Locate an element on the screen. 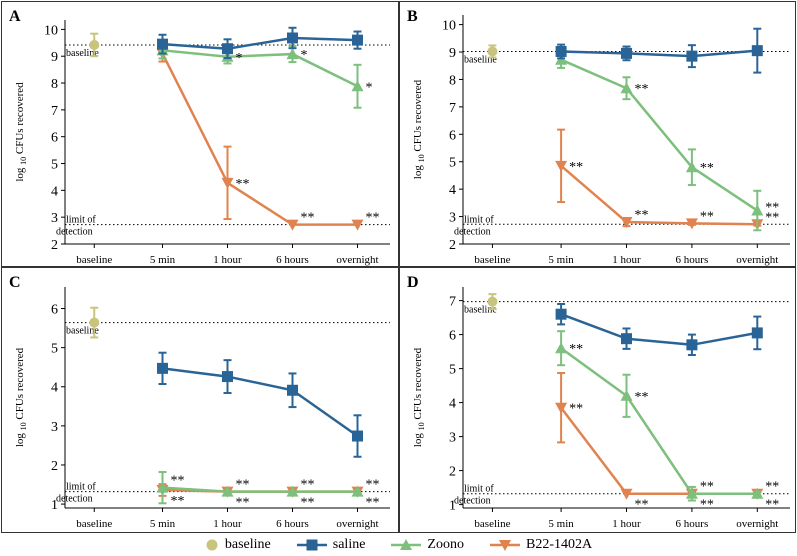 This screenshot has width=797, height=556. y-tick-label: 5 is located at coordinates (452, 370).